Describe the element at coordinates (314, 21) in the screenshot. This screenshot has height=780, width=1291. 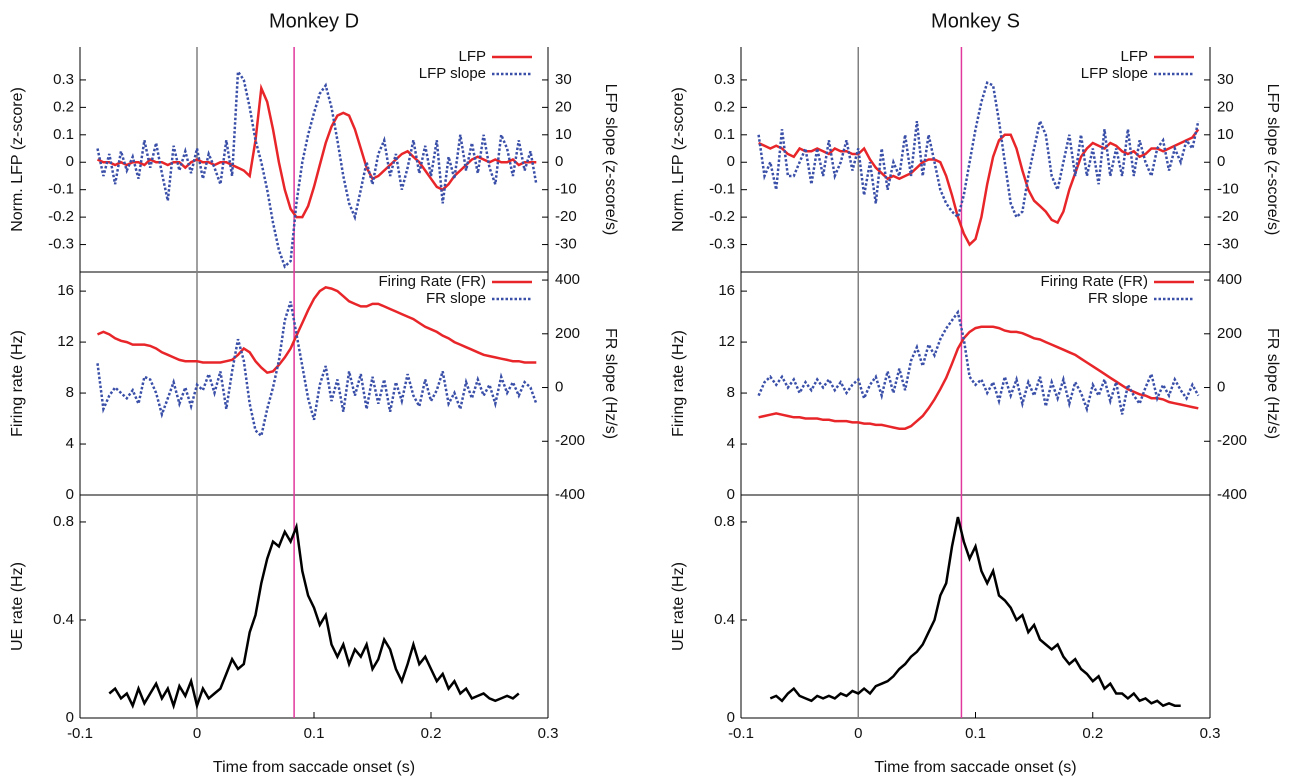
I see `chart-title: Monkey D` at that location.